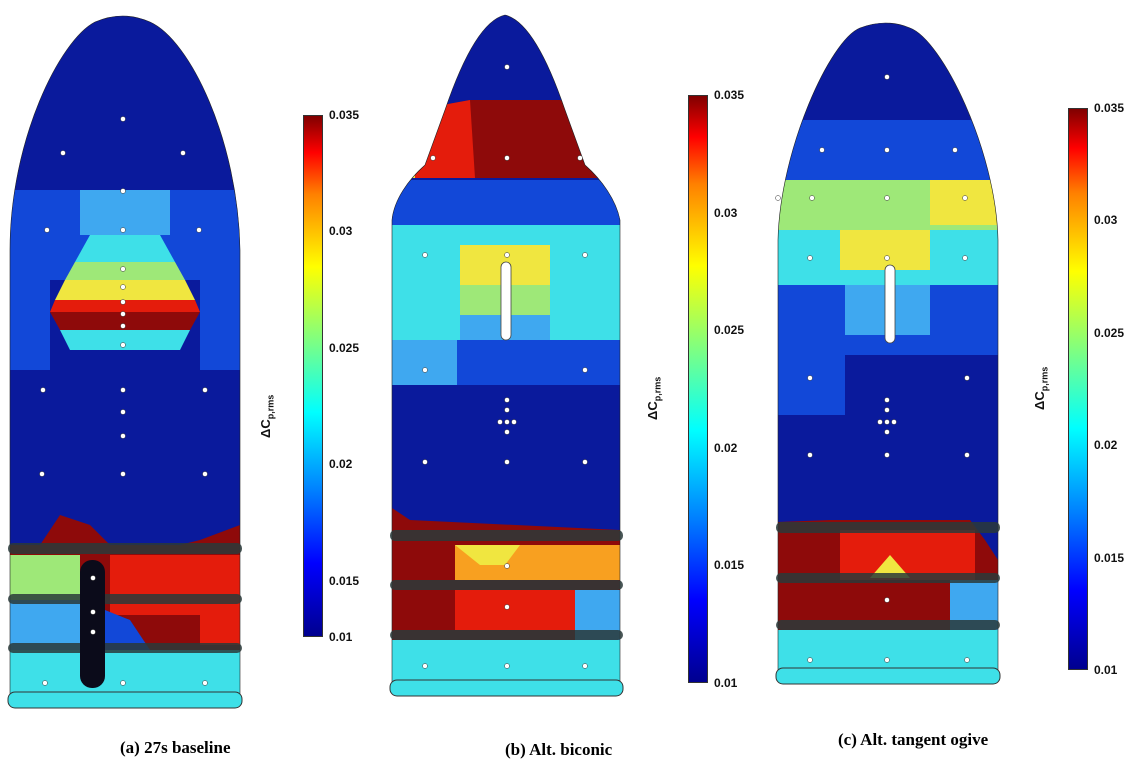 This screenshot has width=1128, height=766. I want to click on caption-b: (b) Alt. biconic, so click(559, 749).